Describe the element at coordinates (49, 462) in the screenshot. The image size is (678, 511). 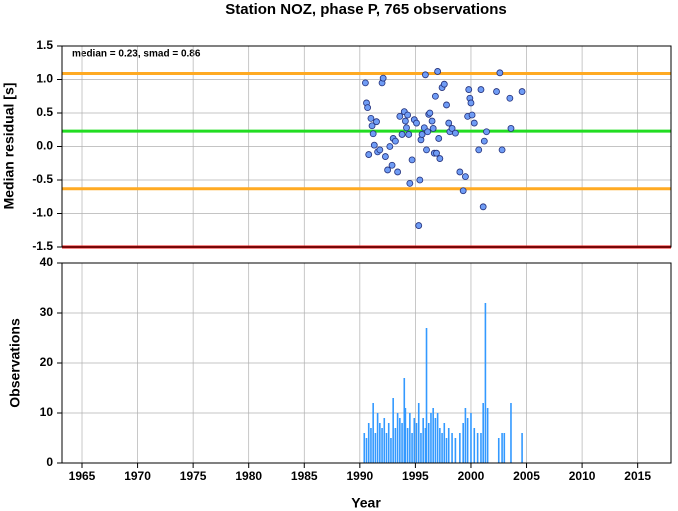
I see `y-tick-label: 0` at that location.